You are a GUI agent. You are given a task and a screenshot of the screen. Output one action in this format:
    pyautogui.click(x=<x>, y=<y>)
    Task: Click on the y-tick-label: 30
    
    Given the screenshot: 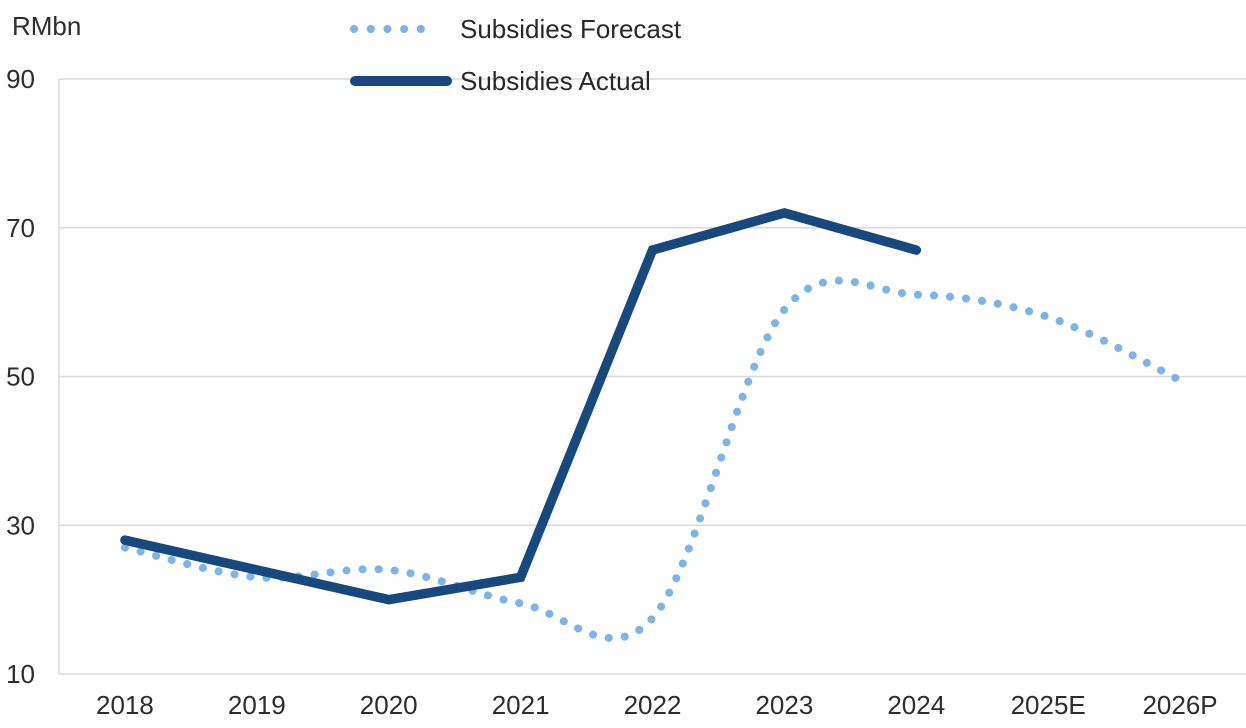 What is the action you would take?
    pyautogui.click(x=20, y=525)
    